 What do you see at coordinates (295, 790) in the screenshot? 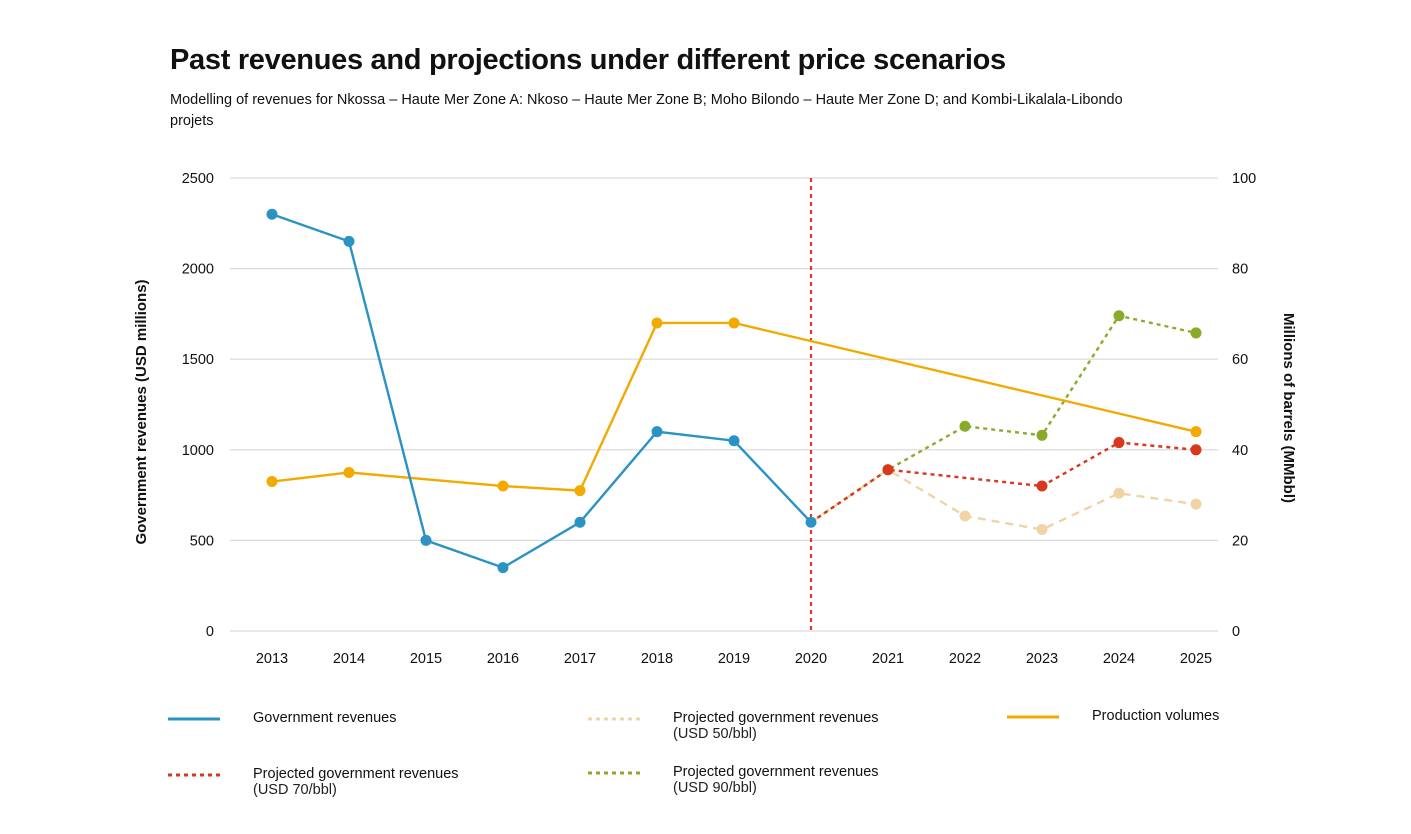
I see `legend-sublabel: (USD 70/bbl)` at bounding box center [295, 790].